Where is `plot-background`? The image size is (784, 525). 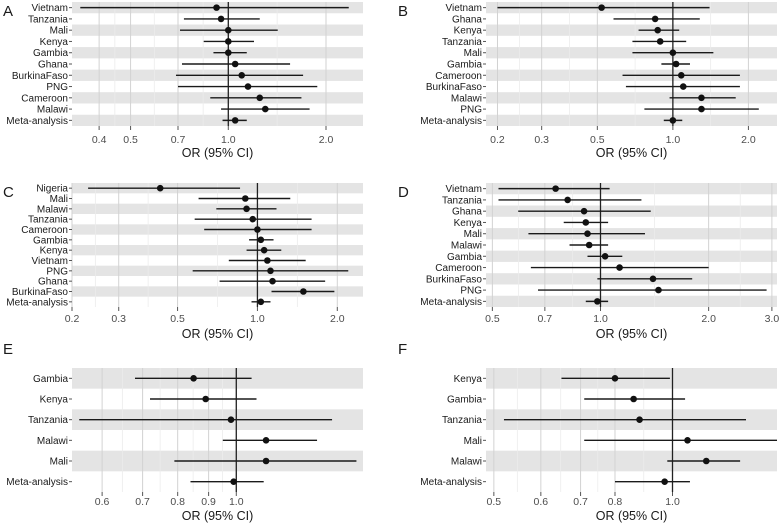
plot-background is located at coordinates (631, 245).